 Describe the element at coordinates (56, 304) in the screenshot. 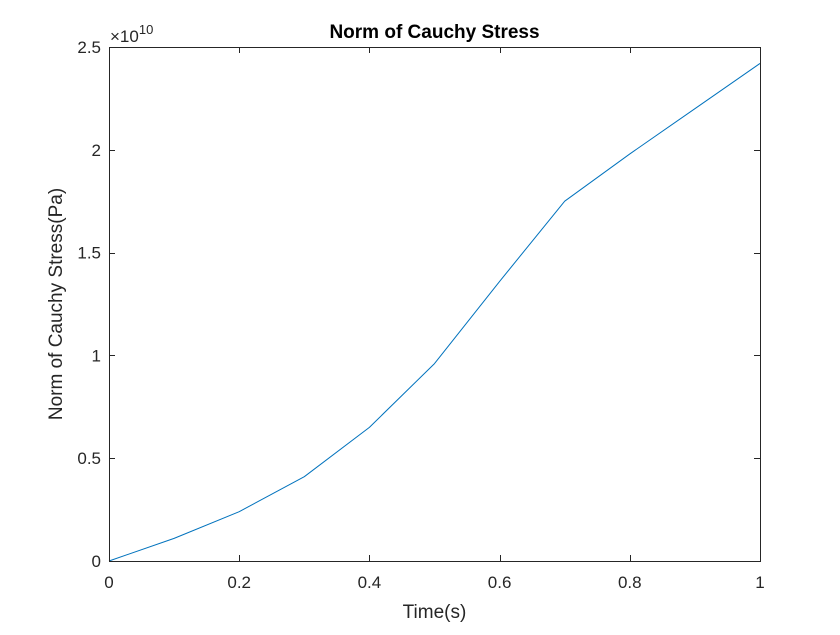

I see `y-axis-label: Norm of Cauchy Stress(Pa)` at that location.